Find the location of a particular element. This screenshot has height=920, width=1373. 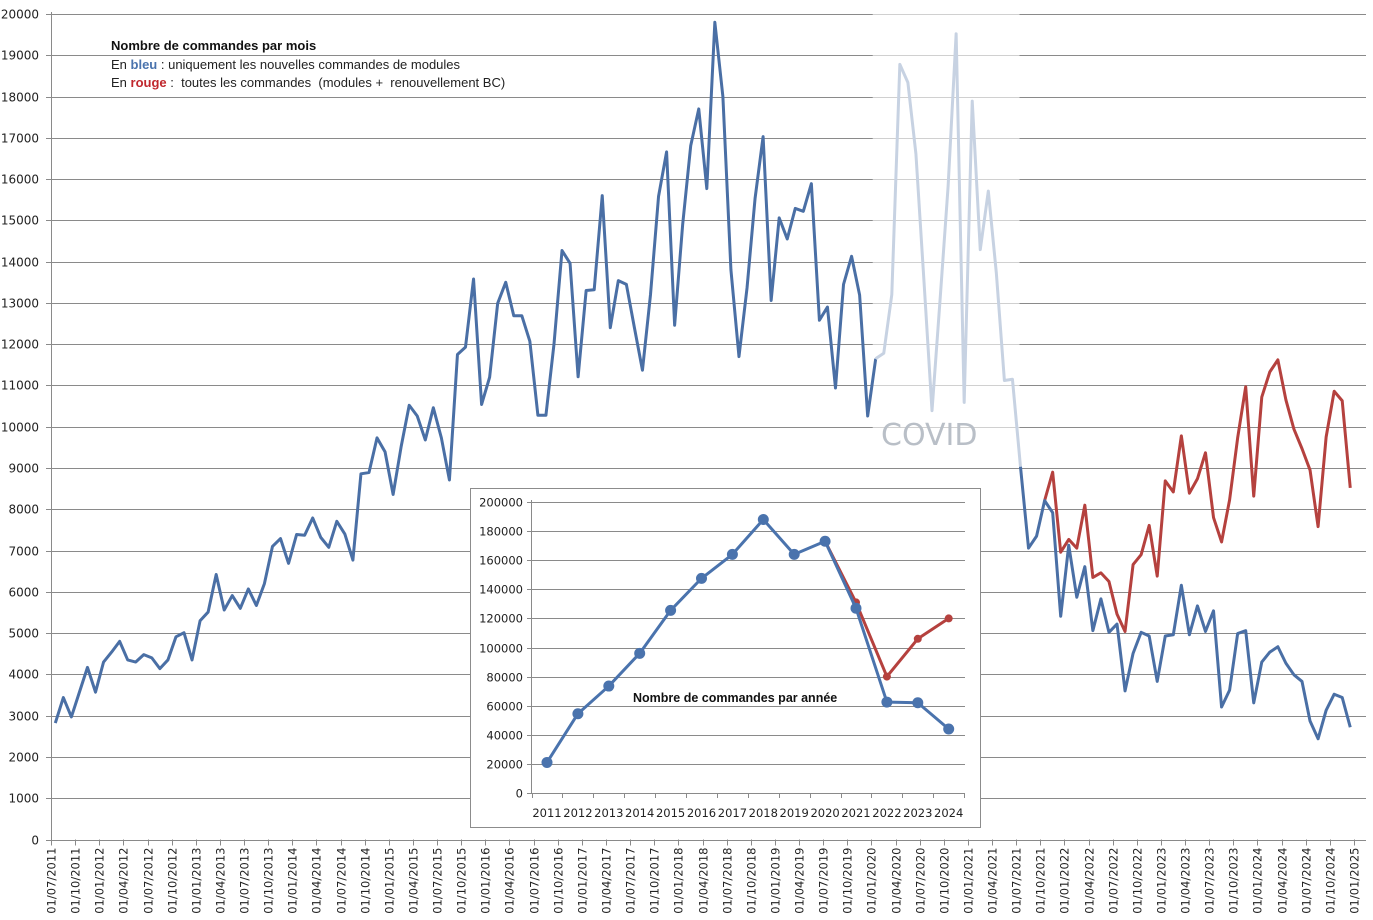

legend-title: Nombre de commandes par mois is located at coordinates (213, 45).